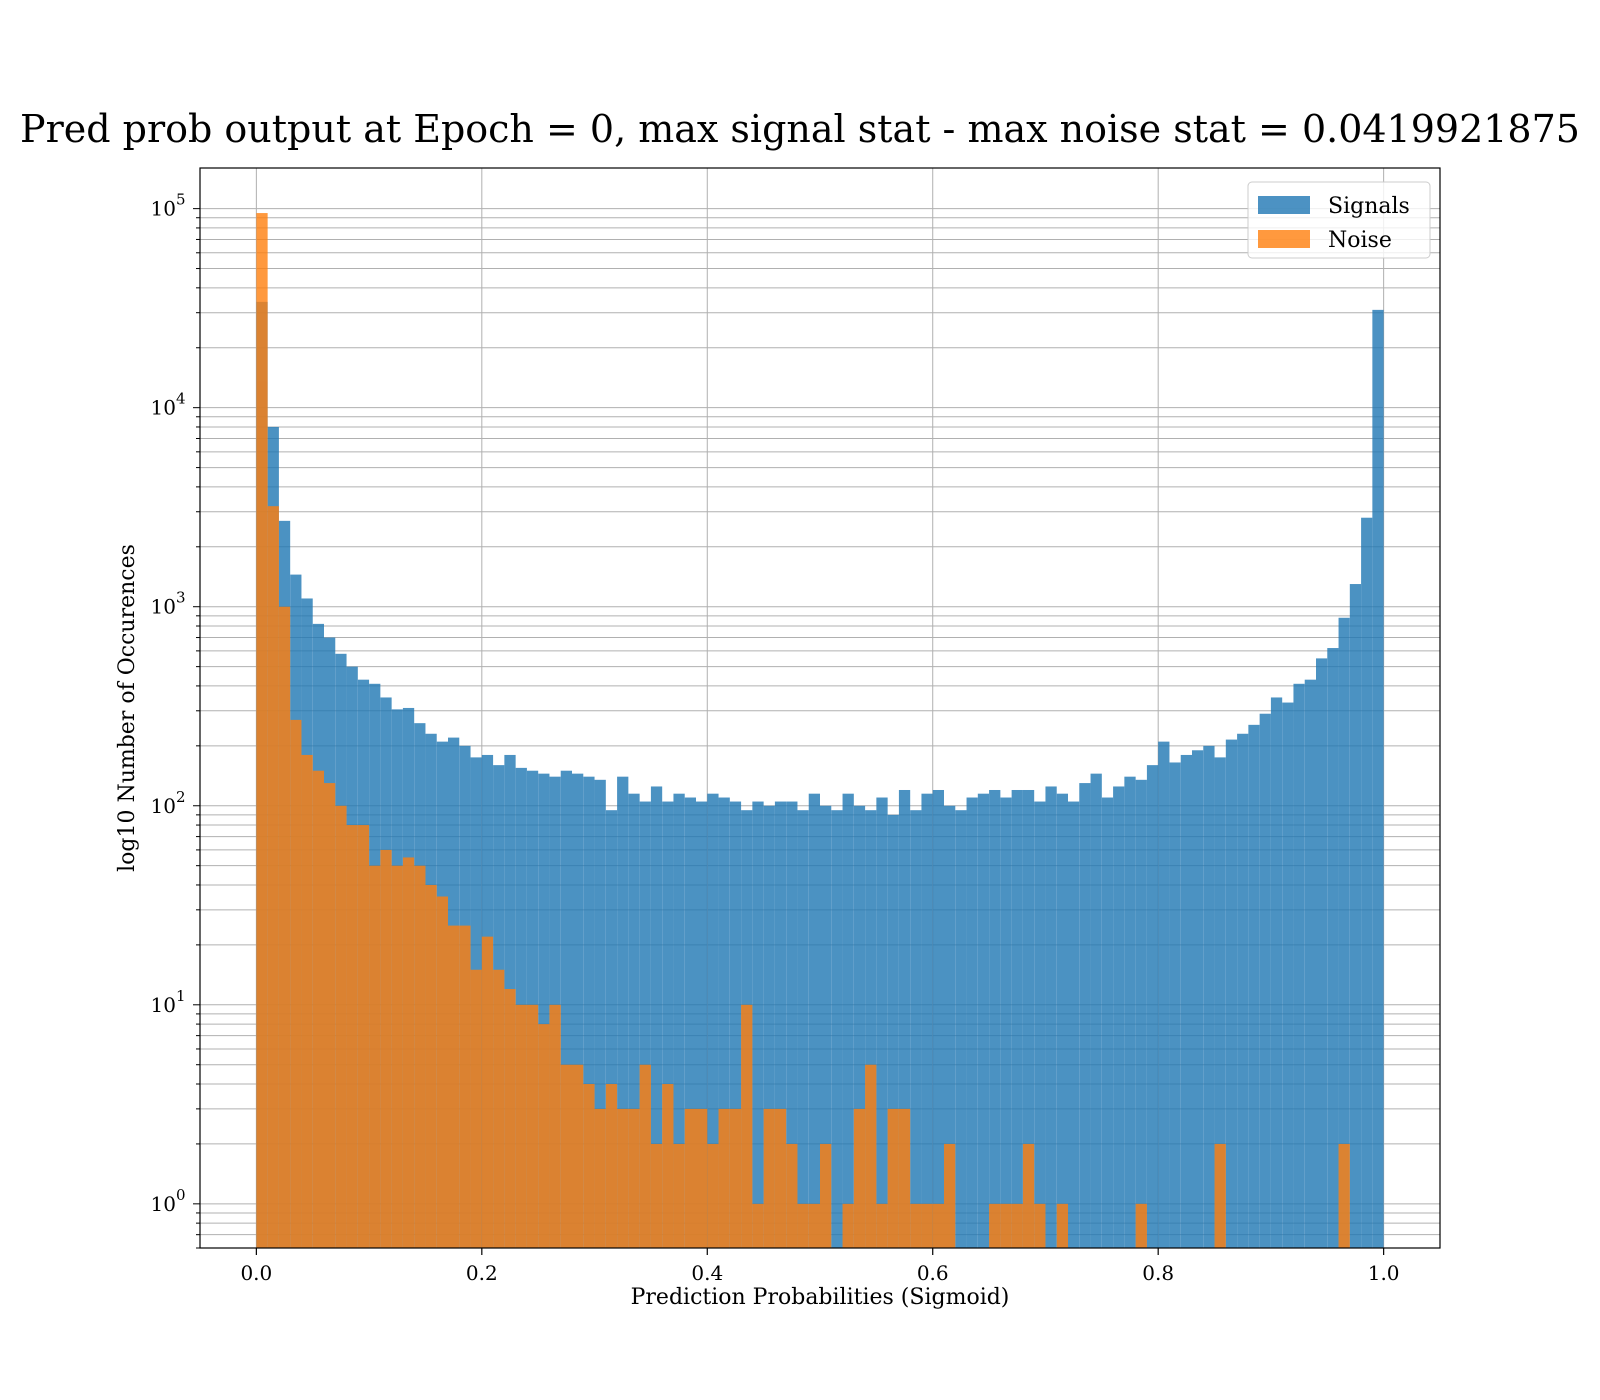 This screenshot has width=1600, height=1400. I want to click on y-tick-exponent: 3, so click(181, 598).